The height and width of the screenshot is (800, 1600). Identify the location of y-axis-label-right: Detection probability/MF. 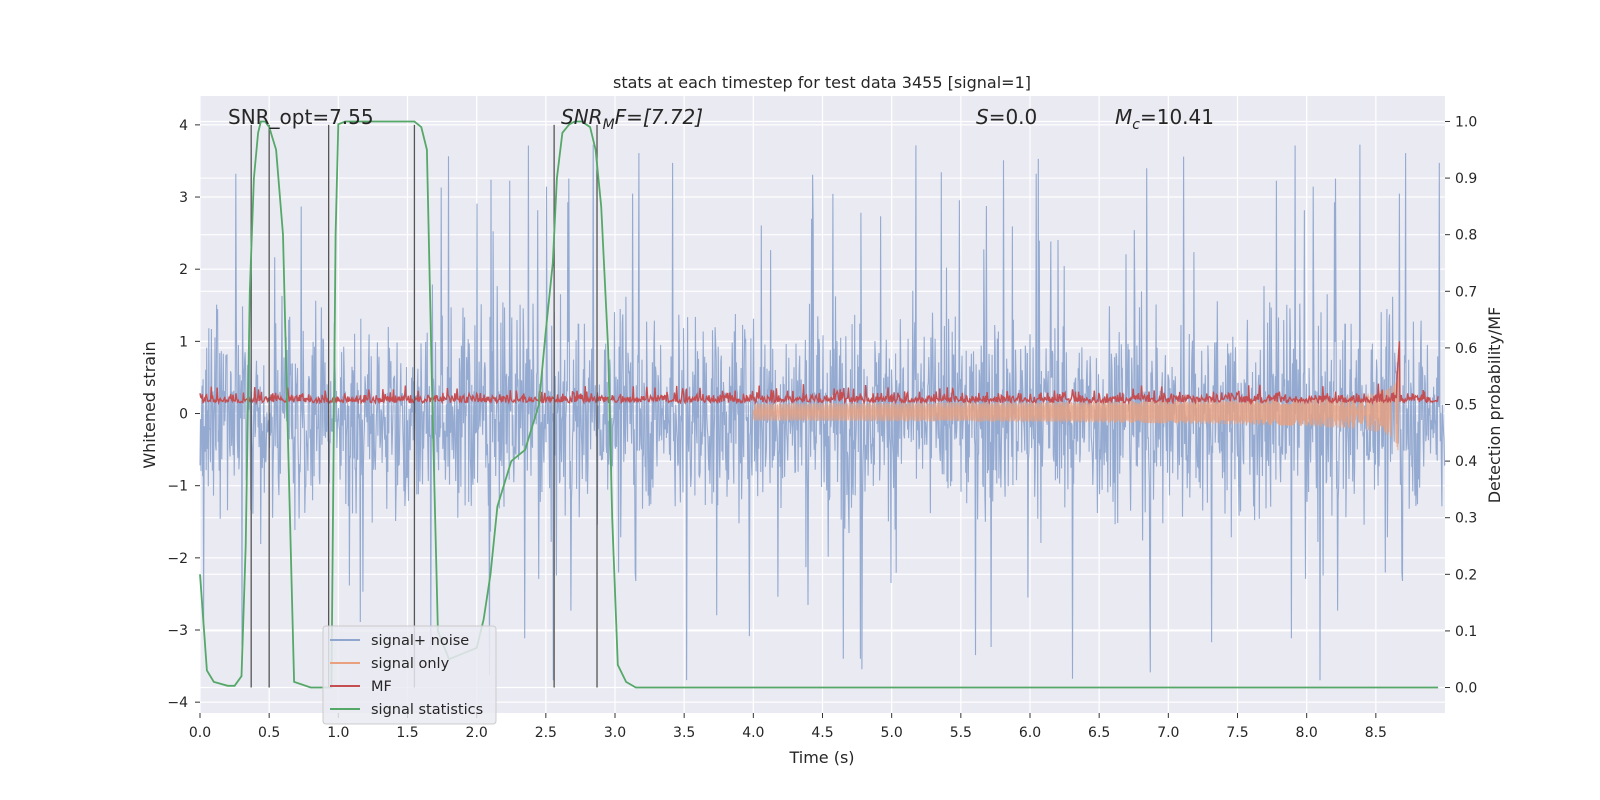
(1494, 405).